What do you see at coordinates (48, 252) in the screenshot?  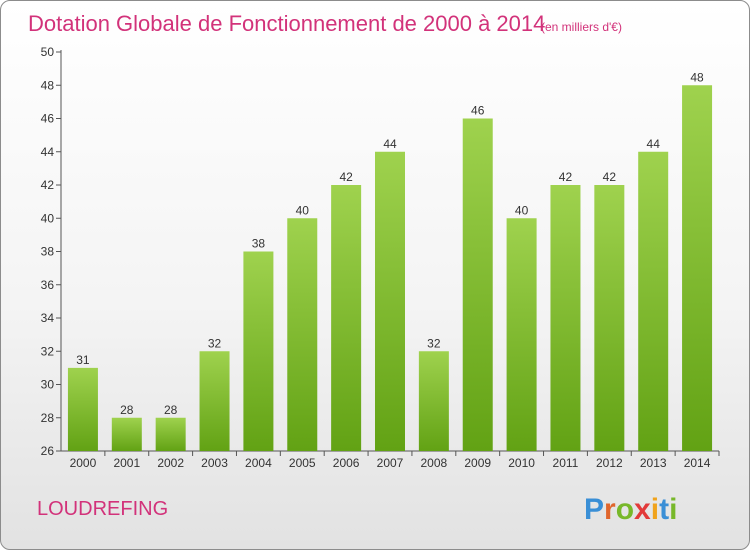 I see `y-tick-label: 38` at bounding box center [48, 252].